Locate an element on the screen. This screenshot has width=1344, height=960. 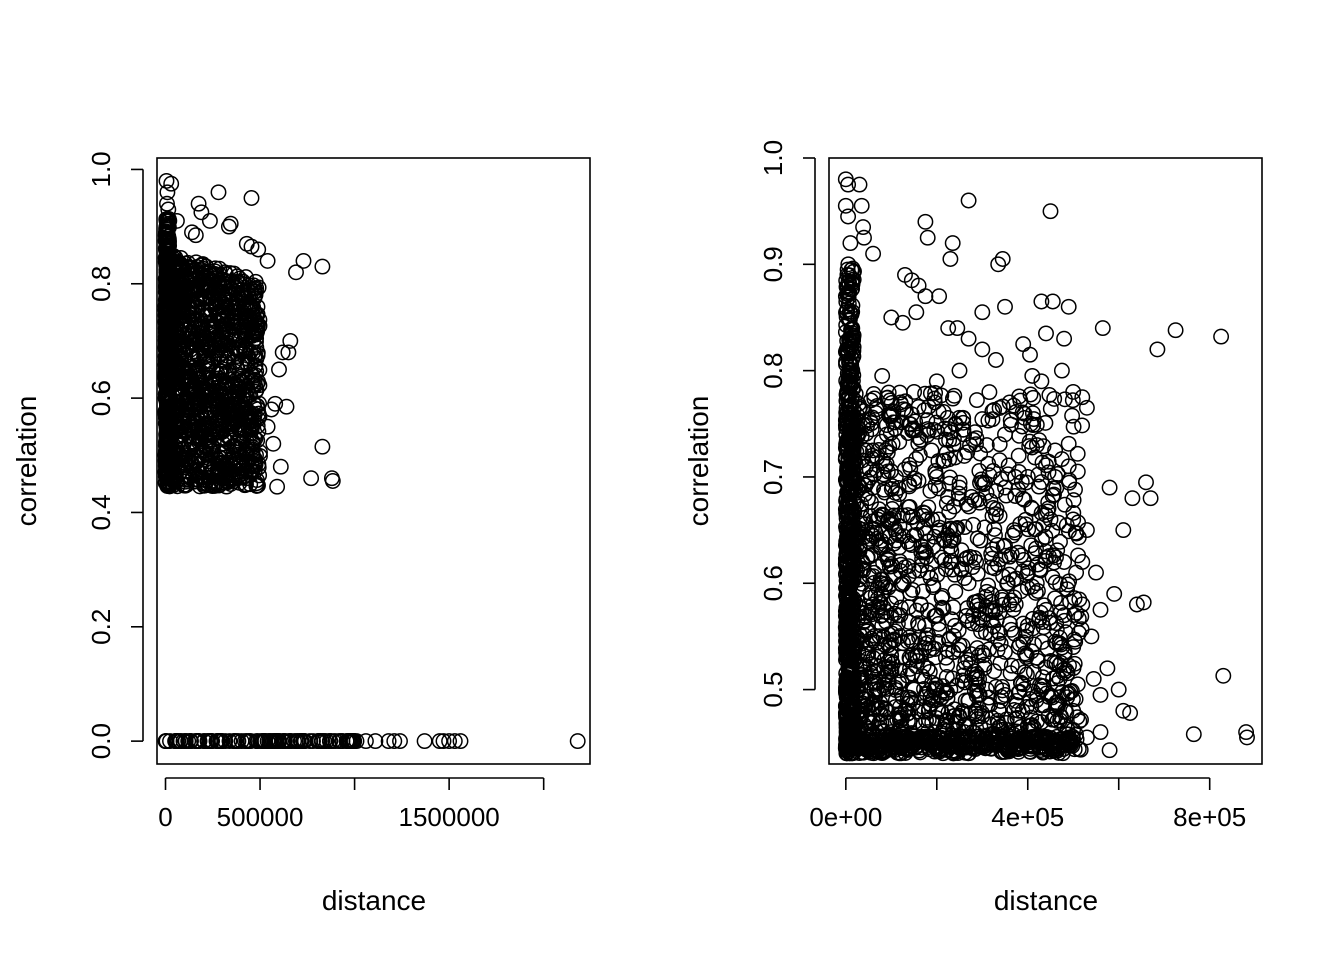
x-tick-label: 4e+05 is located at coordinates (1027, 817).